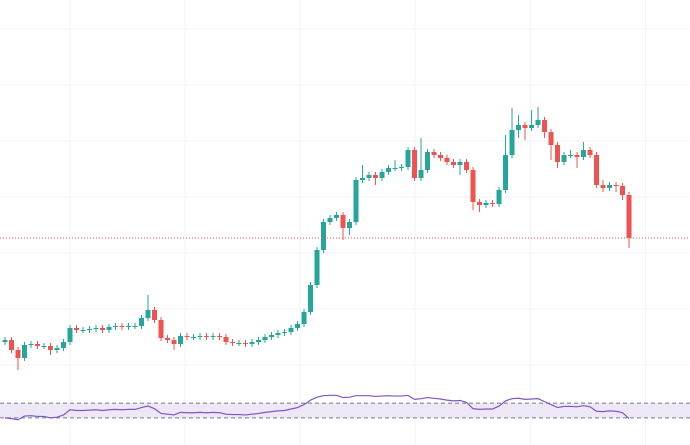 The image size is (690, 445). What do you see at coordinates (317, 407) in the screenshot?
I see `indicator-line` at bounding box center [317, 407].